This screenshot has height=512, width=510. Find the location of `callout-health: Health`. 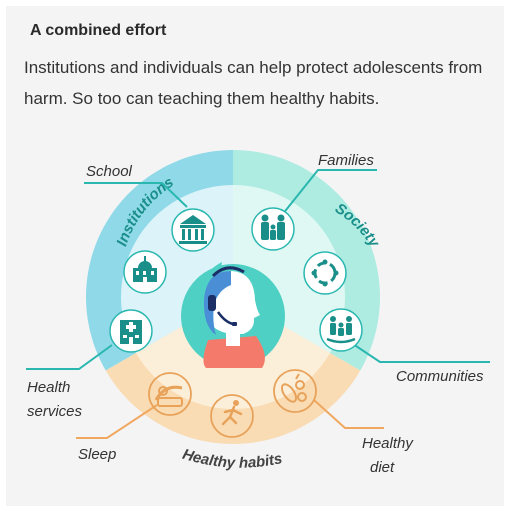

callout-health: Health is located at coordinates (48, 387).